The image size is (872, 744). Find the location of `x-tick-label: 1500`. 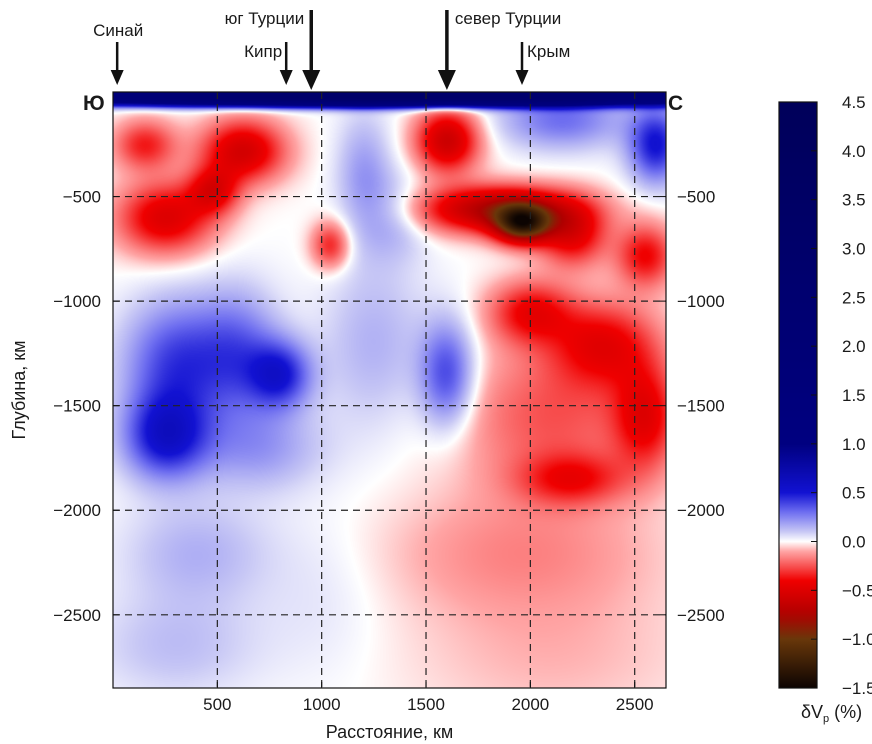

x-tick-label: 1500 is located at coordinates (426, 704).